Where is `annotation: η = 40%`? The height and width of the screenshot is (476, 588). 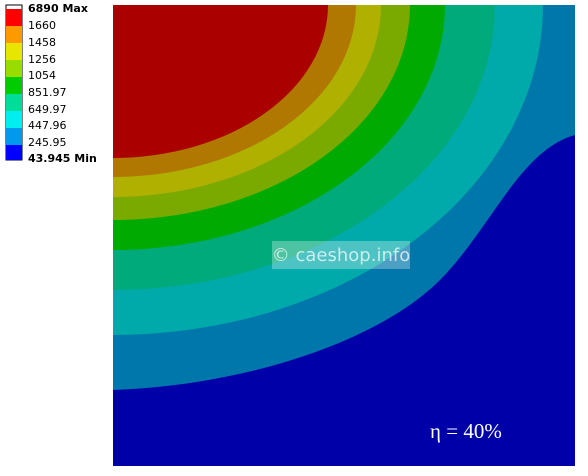
annotation: η = 40% is located at coordinates (466, 431).